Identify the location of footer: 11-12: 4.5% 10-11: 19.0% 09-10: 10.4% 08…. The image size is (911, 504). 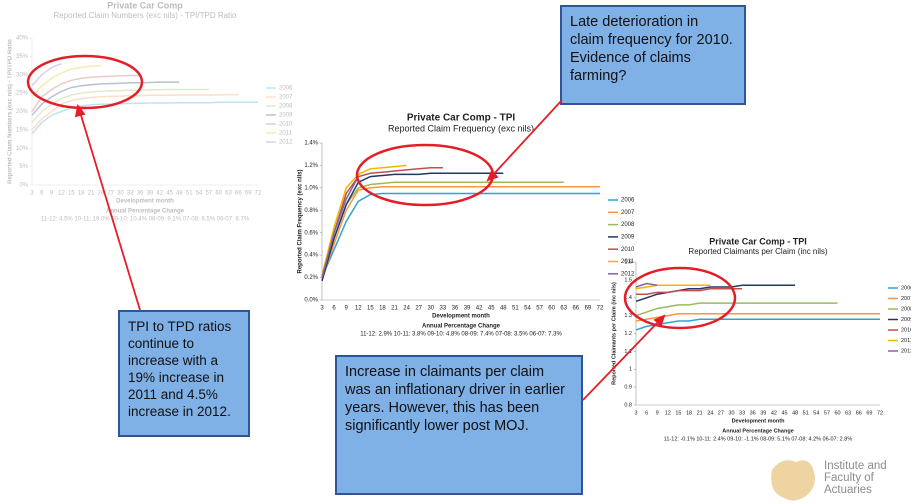
(145, 220).